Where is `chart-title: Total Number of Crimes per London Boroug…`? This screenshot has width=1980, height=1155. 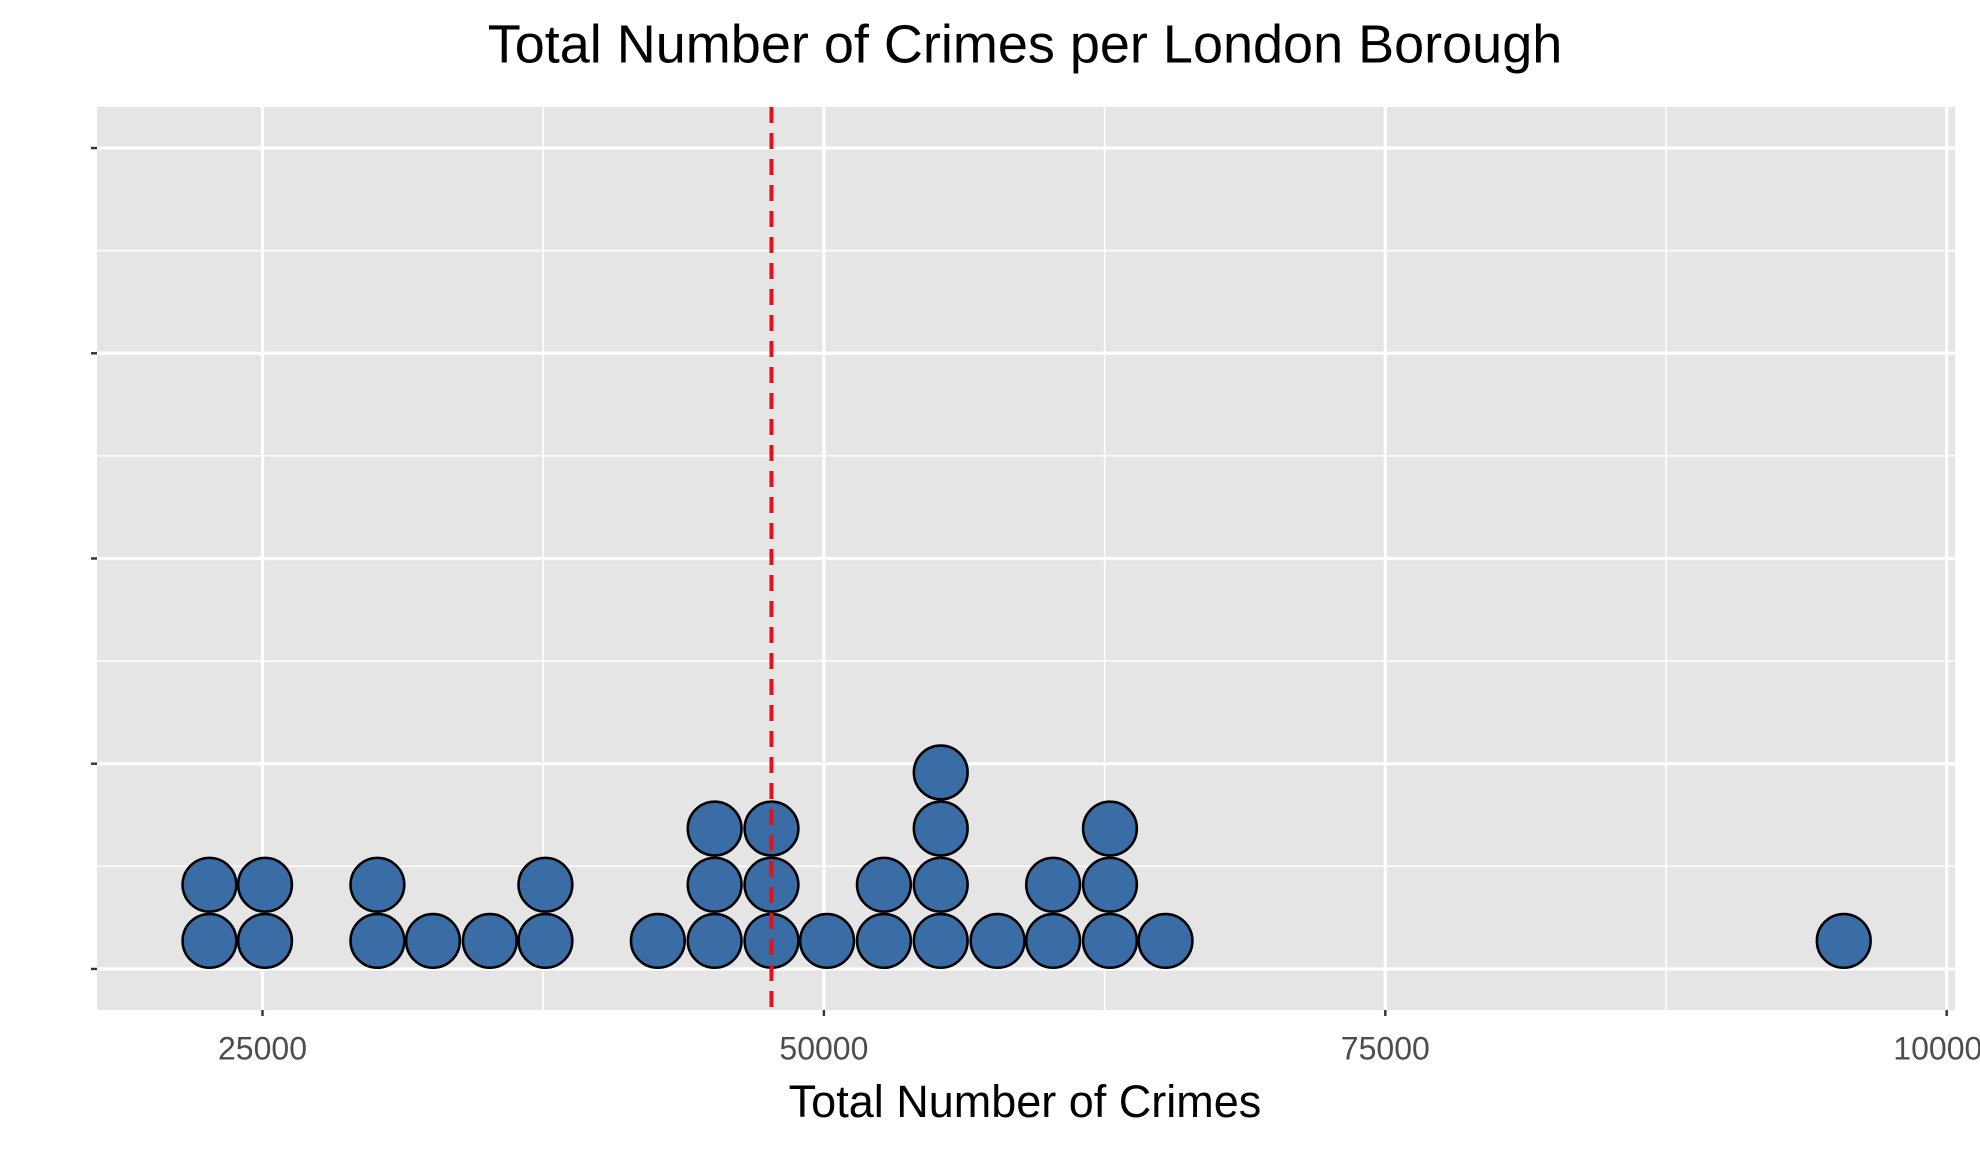
chart-title: Total Number of Crimes per London Boroug… is located at coordinates (1025, 44).